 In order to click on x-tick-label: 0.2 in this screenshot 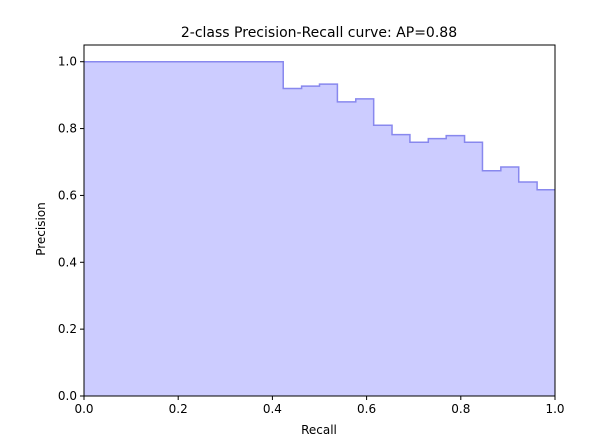, I will do `click(178, 409)`.